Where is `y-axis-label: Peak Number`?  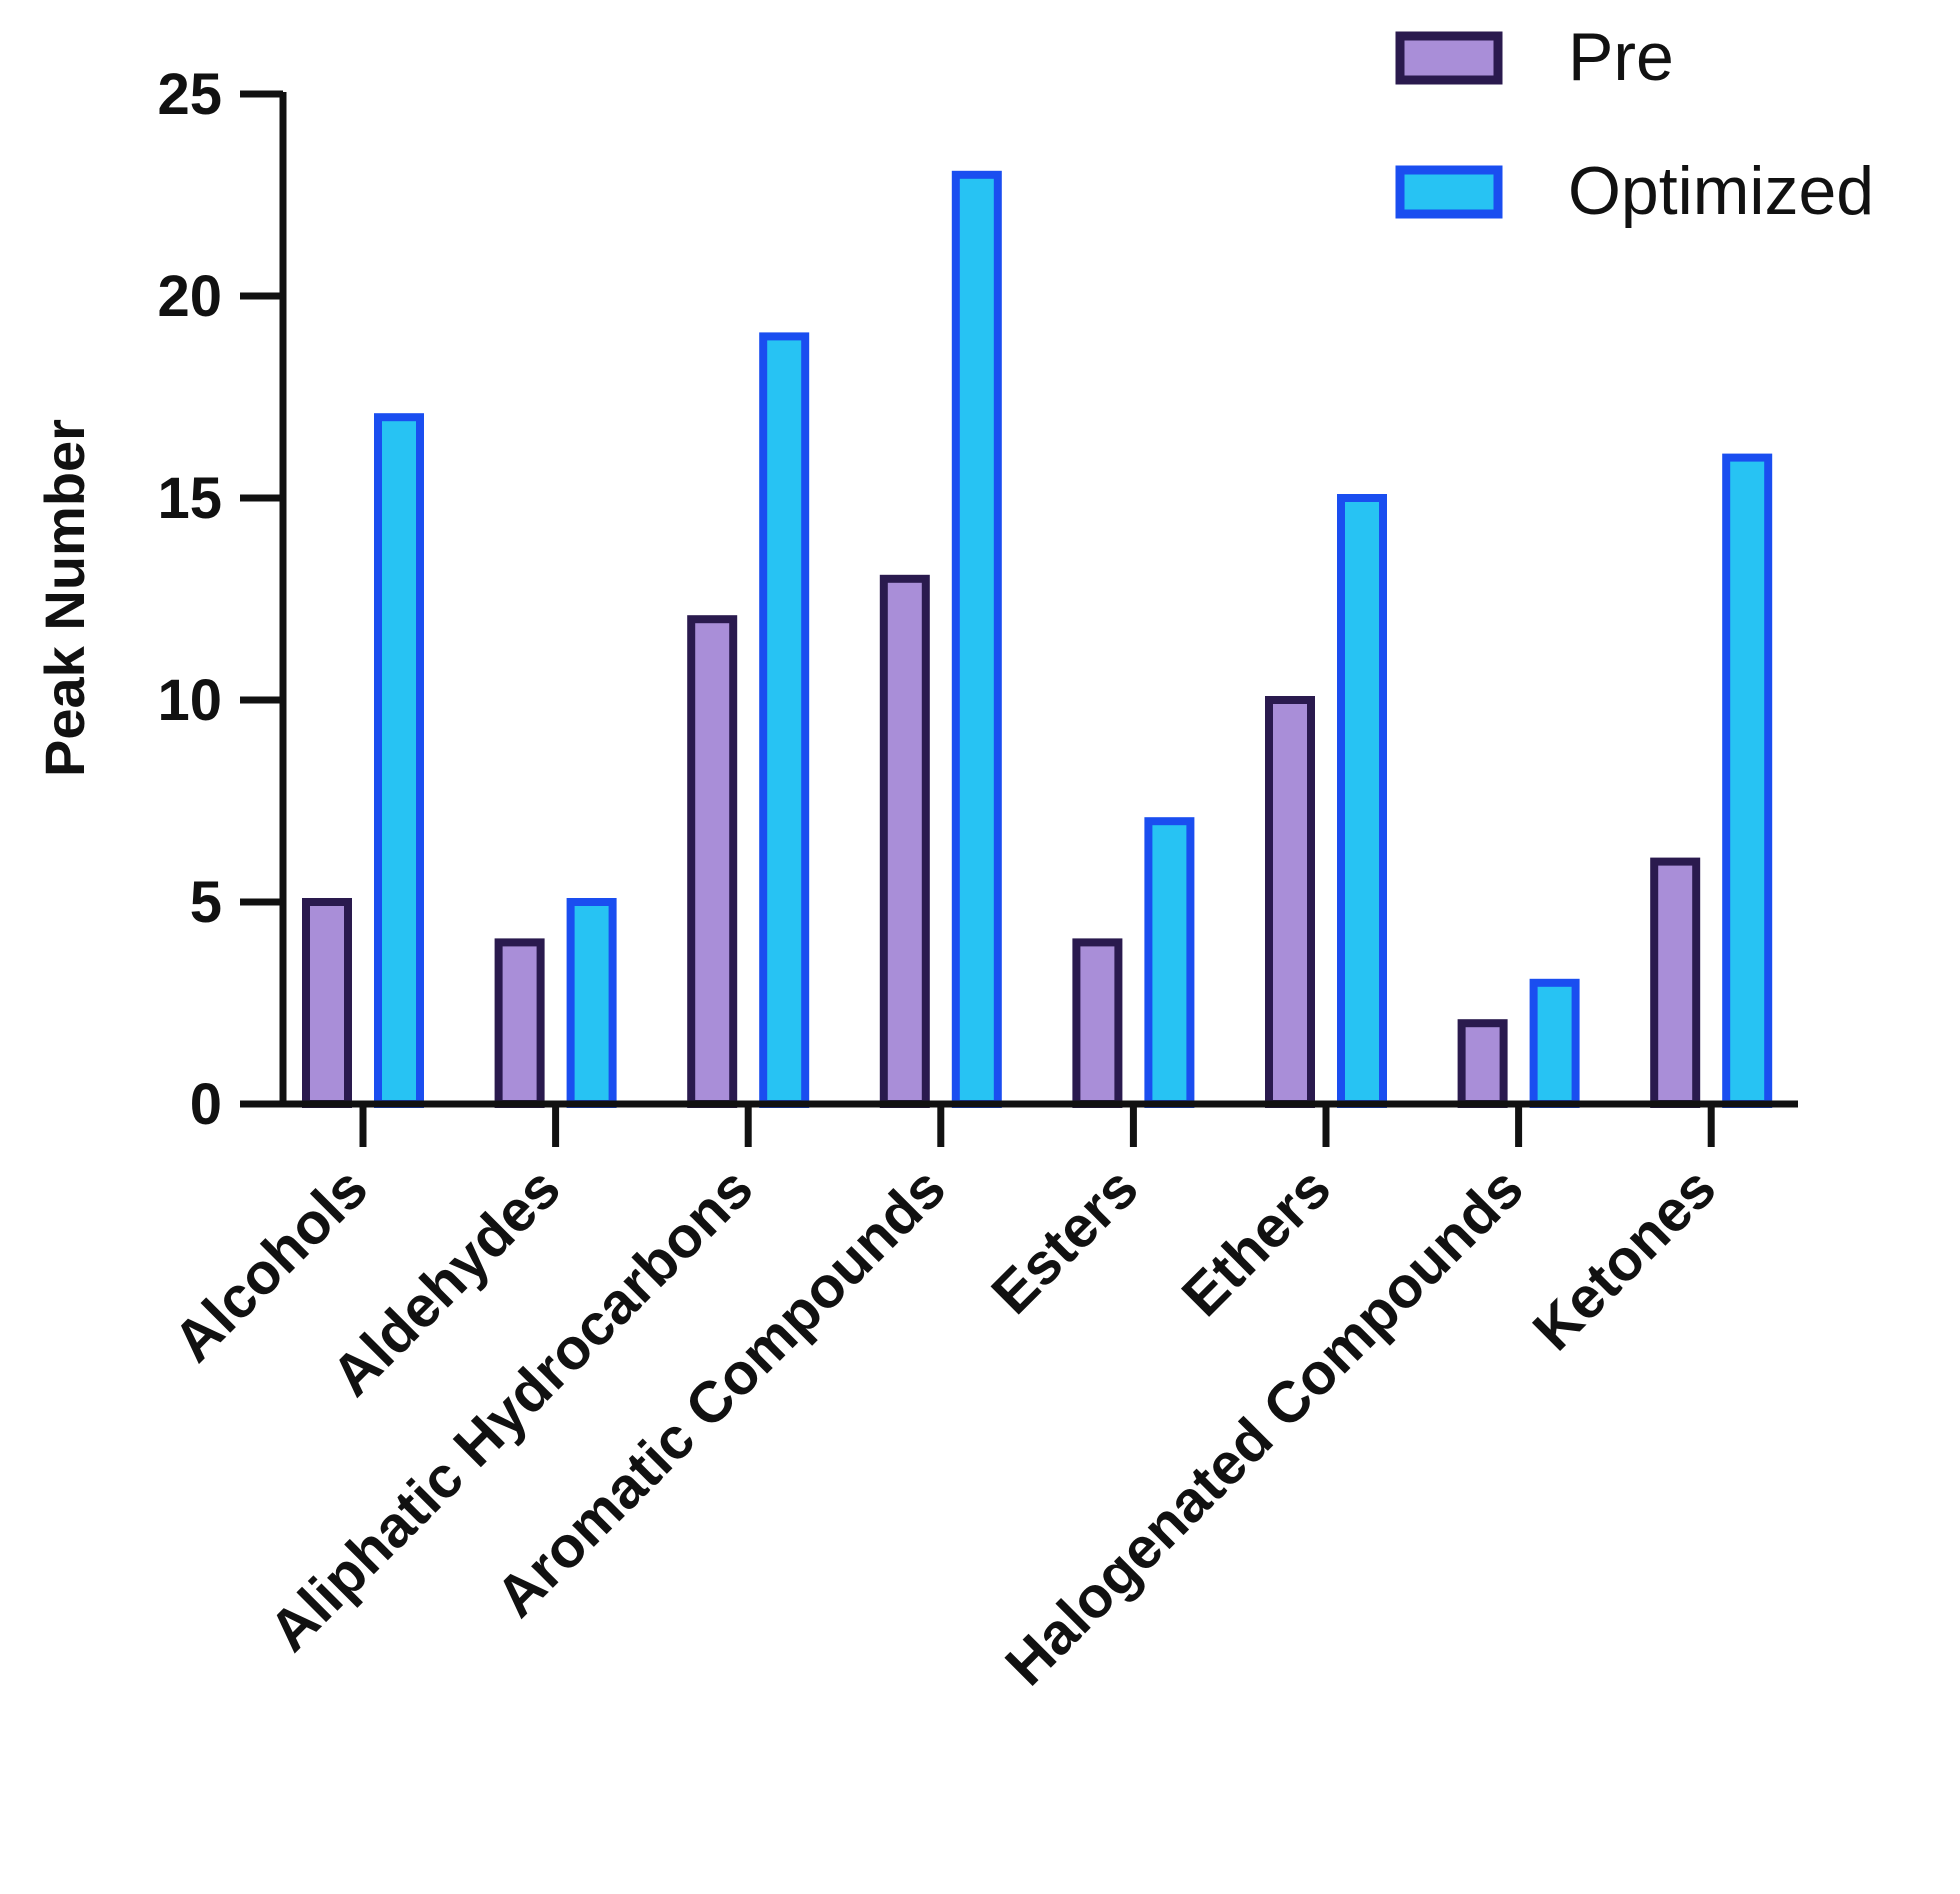 y-axis-label: Peak Number is located at coordinates (64, 598).